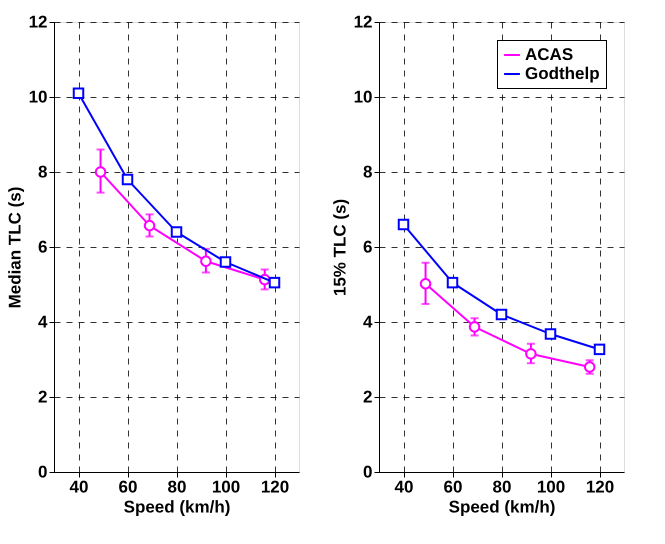  Describe the element at coordinates (340, 247) in the screenshot. I see `y-axis-title: 15% TLC (s)` at that location.